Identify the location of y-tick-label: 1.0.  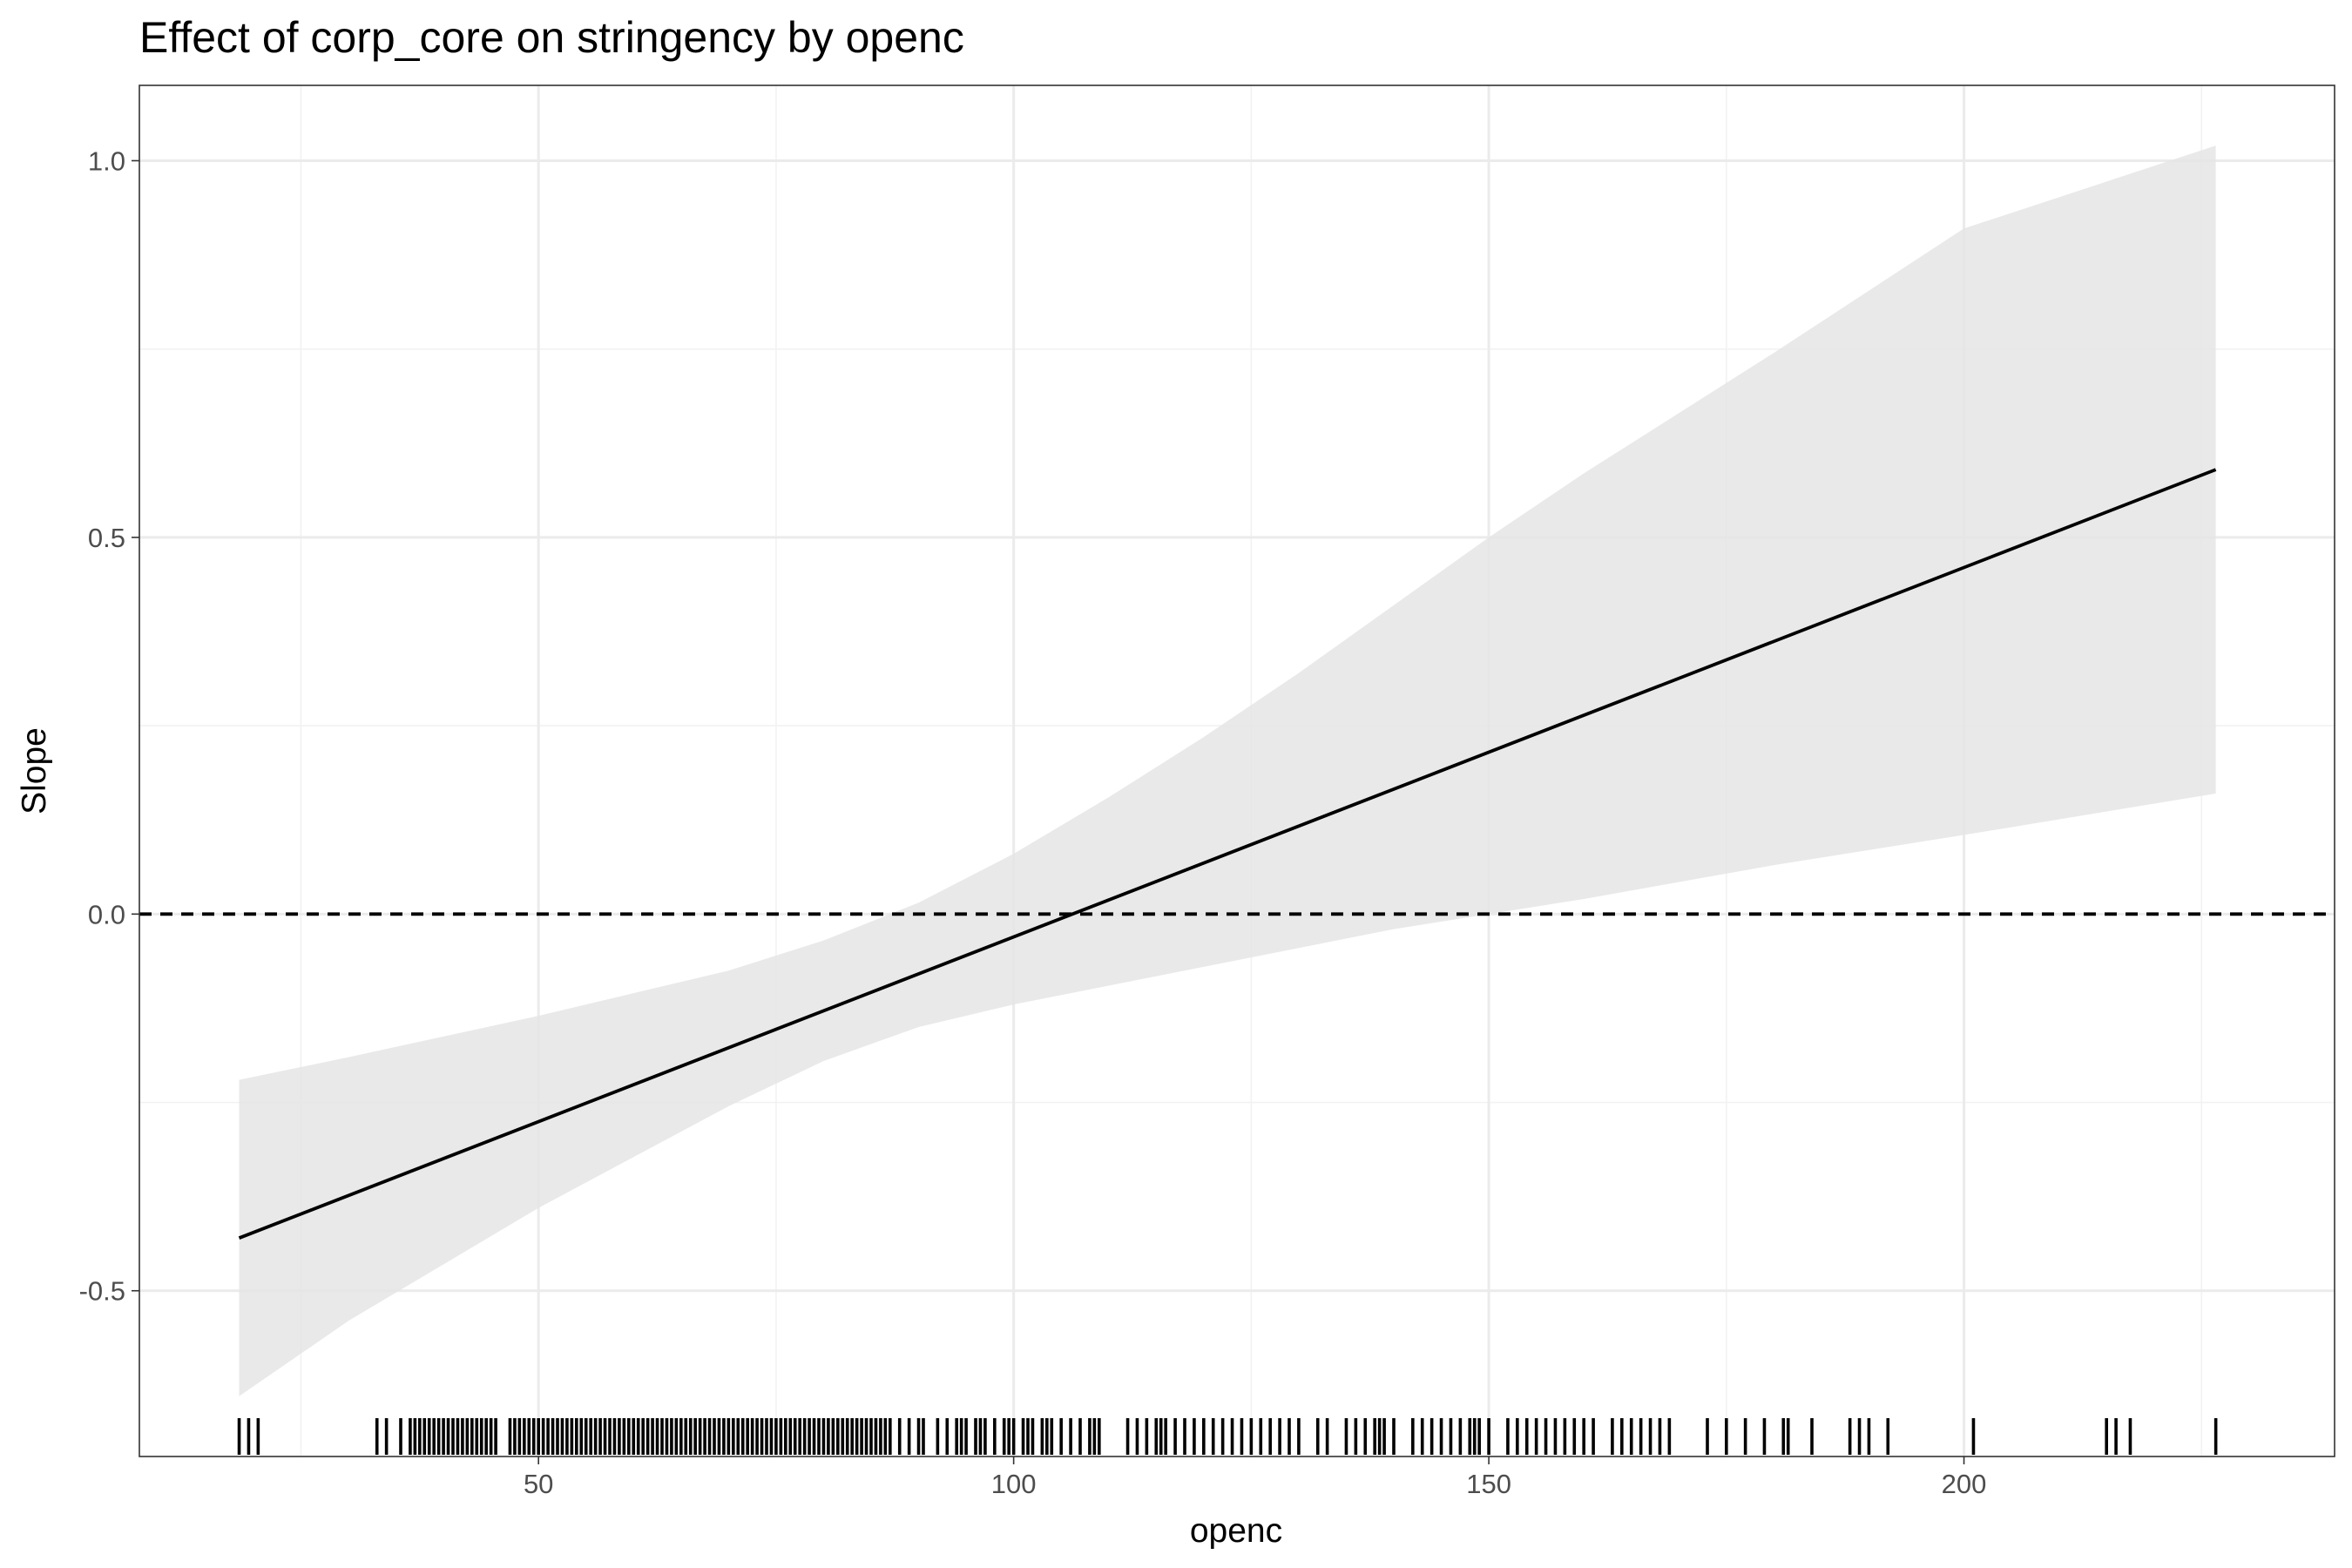
(106, 161).